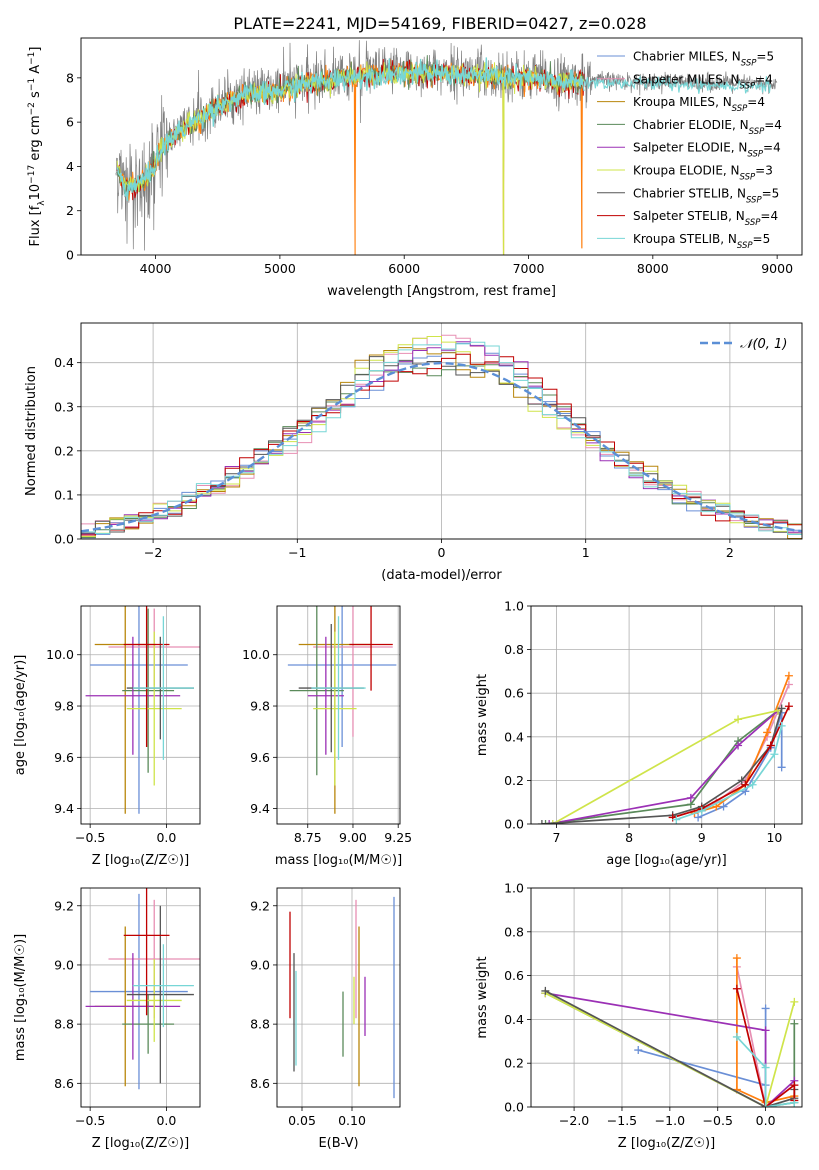 The height and width of the screenshot is (1170, 819). Describe the element at coordinates (140, 715) in the screenshot. I see `age_vs_Z-frame` at that location.